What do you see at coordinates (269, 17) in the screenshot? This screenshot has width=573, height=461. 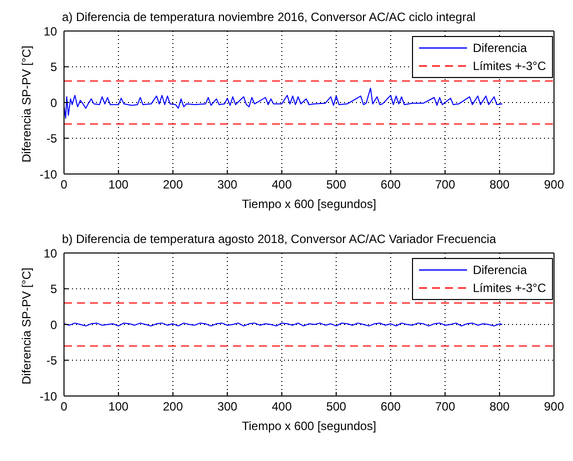 I see `chart-title: a) Diferencia de temperatura noviembre 2016, Conversor AC/AC ciclo integral` at bounding box center [269, 17].